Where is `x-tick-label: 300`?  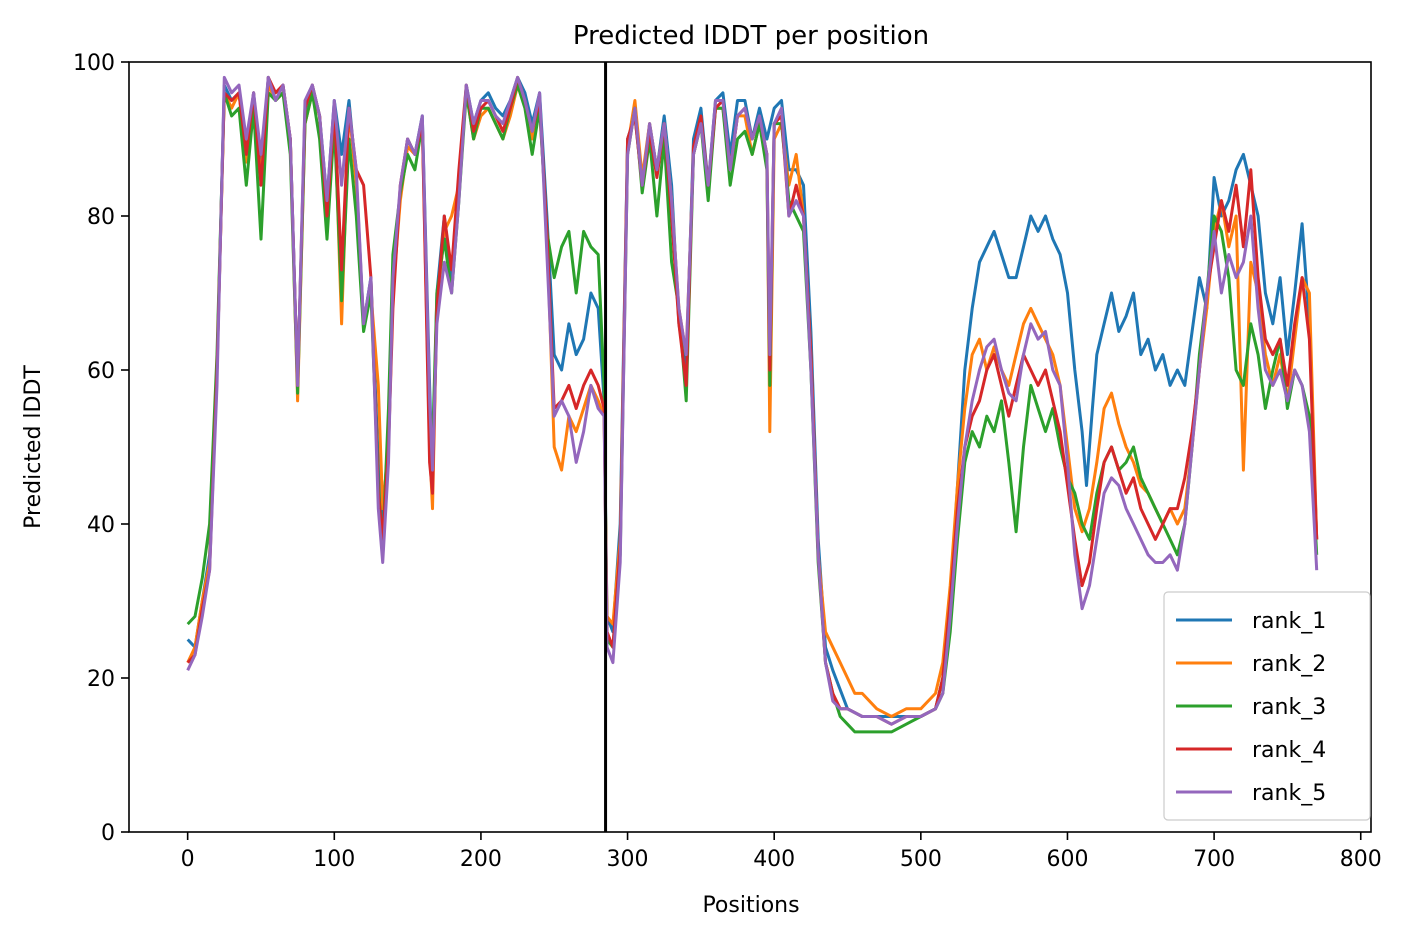
x-tick-label: 300 is located at coordinates (628, 859).